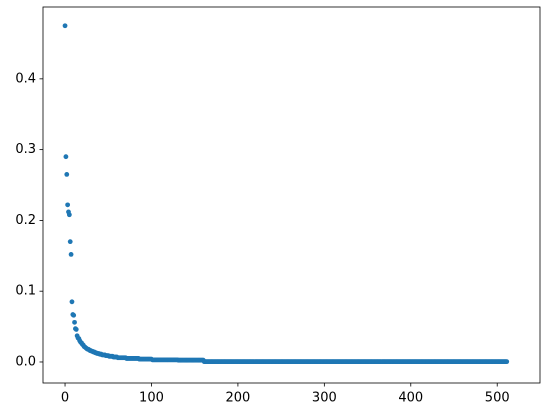 The width and height of the screenshot is (547, 413). I want to click on x-tick-label: 100, so click(151, 398).